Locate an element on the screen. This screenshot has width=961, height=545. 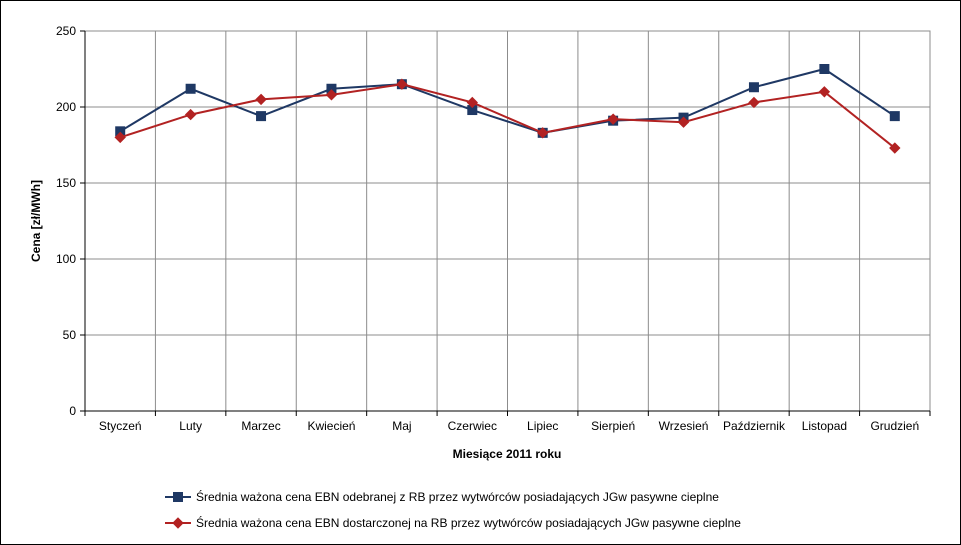
y-tick-label: 200 is located at coordinates (66, 107).